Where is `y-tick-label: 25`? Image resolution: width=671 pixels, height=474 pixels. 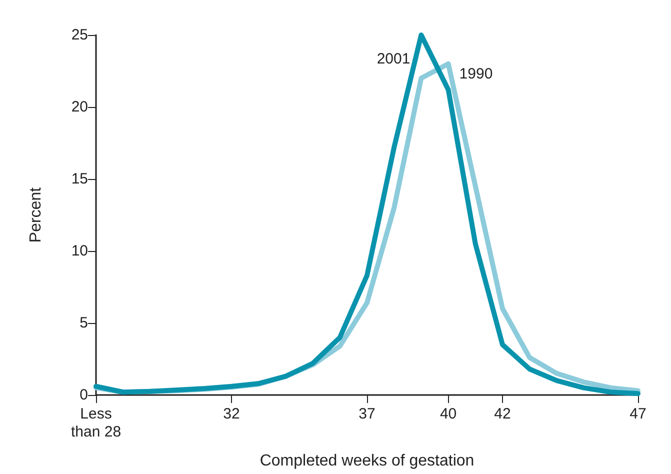
y-tick-label: 25 is located at coordinates (79, 35).